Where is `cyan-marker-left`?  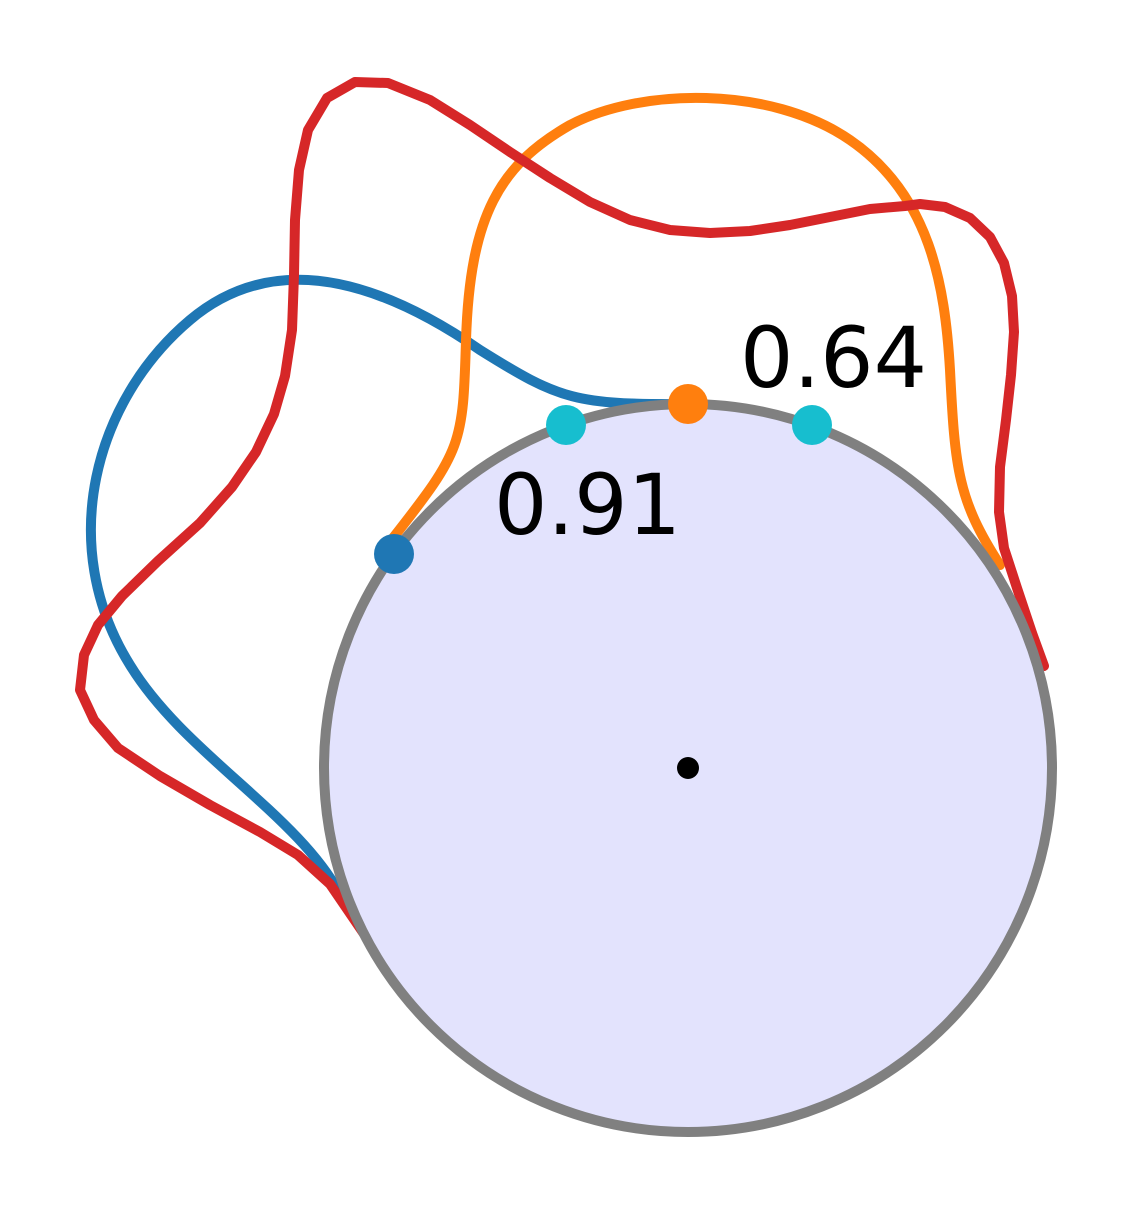 cyan-marker-left is located at coordinates (566, 425).